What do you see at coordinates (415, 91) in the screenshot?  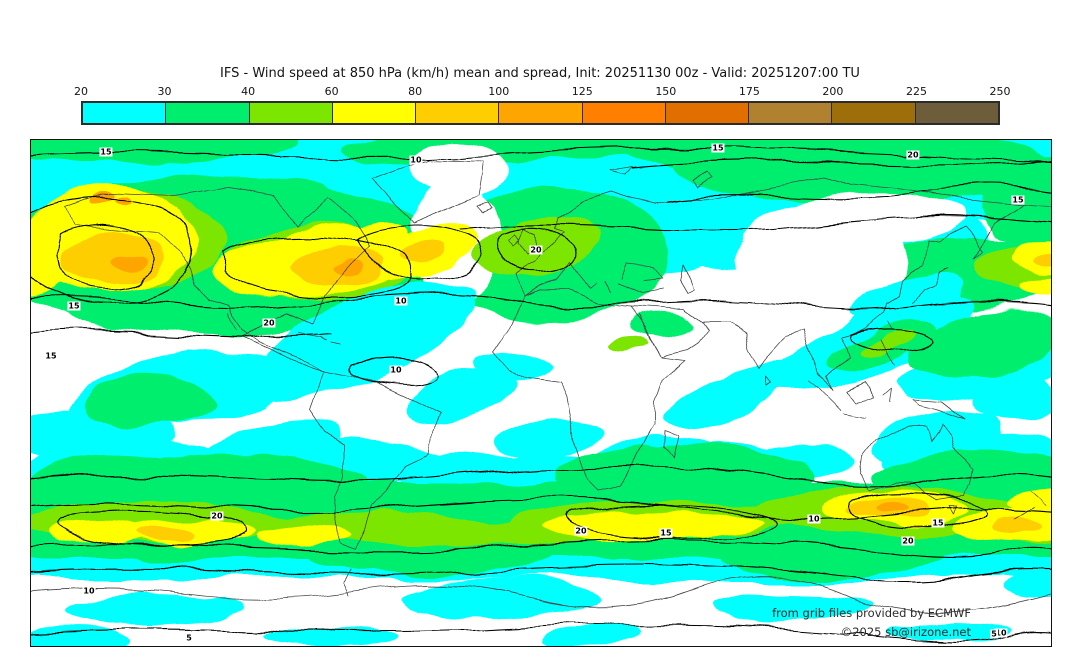 I see `colorbar-tick-label: 80` at bounding box center [415, 91].